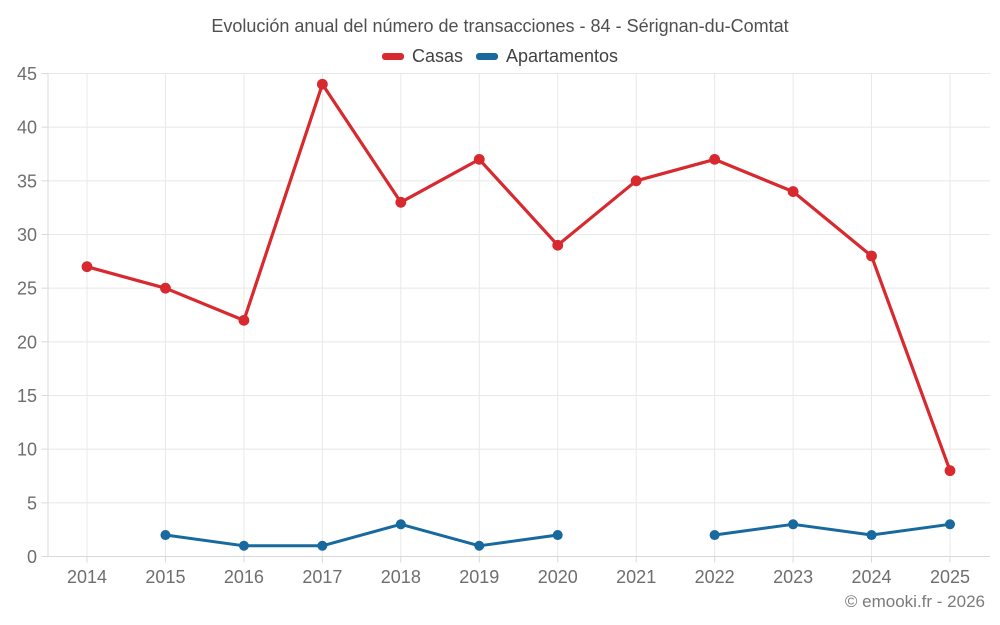 This screenshot has width=1000, height=625. I want to click on series-apartamentos-point-2016, so click(243, 545).